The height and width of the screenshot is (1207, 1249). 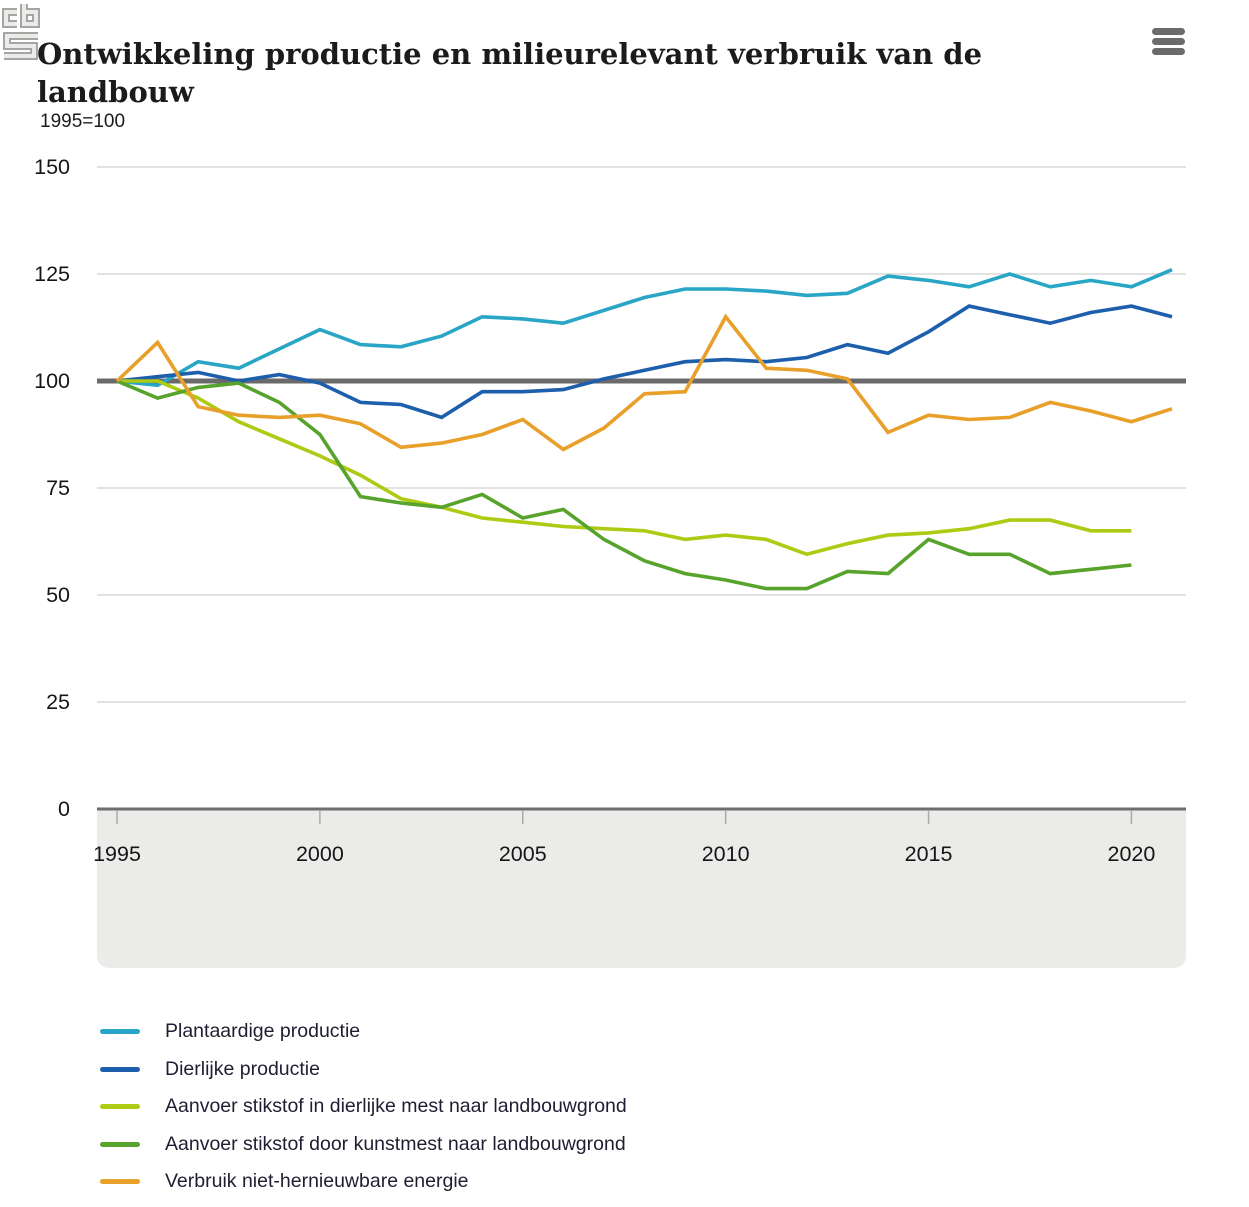 What do you see at coordinates (725, 854) in the screenshot?
I see `x-axis-label-2010: 2010` at bounding box center [725, 854].